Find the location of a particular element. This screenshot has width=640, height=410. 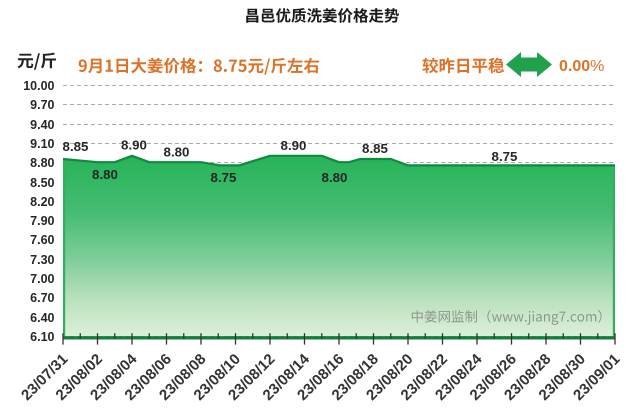

svg-text: 8.20 is located at coordinates (42, 202).